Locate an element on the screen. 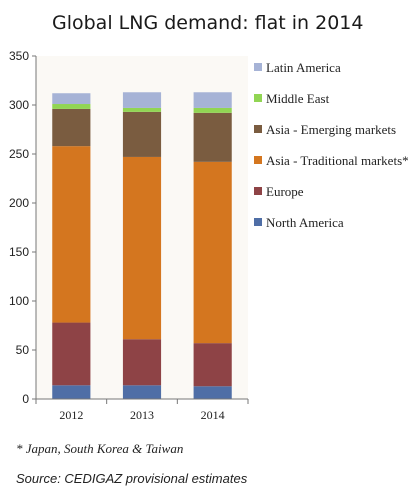 The height and width of the screenshot is (504, 417). x-axis: 2012 2013 2014 is located at coordinates (142, 410).